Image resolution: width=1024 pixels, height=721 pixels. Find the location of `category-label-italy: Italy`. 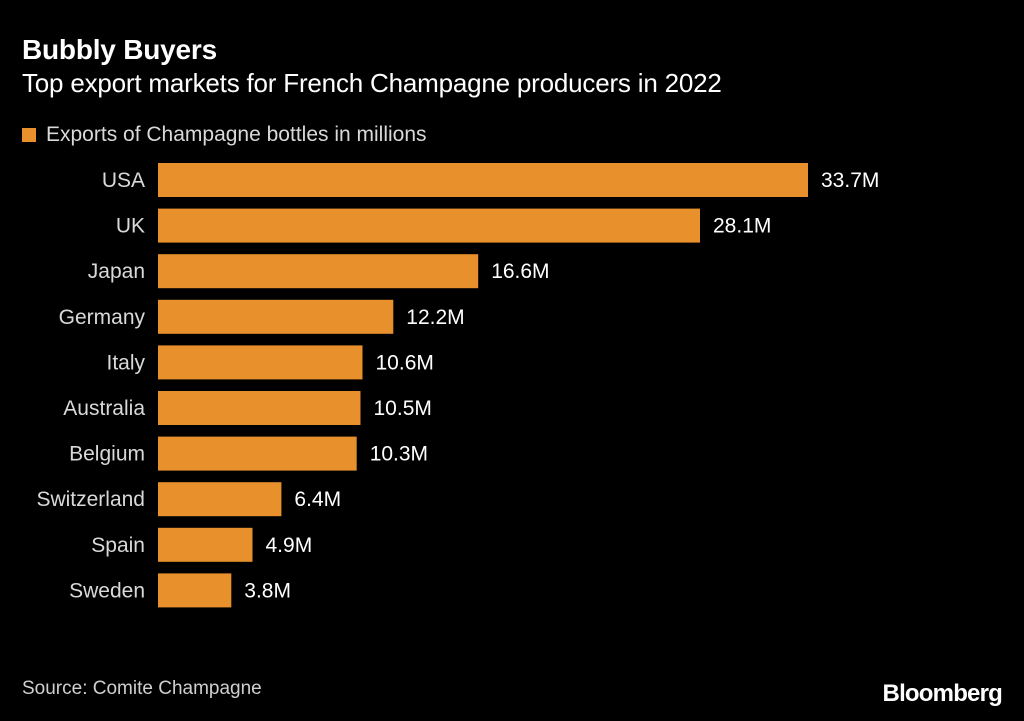

category-label-italy: Italy is located at coordinates (125, 362).